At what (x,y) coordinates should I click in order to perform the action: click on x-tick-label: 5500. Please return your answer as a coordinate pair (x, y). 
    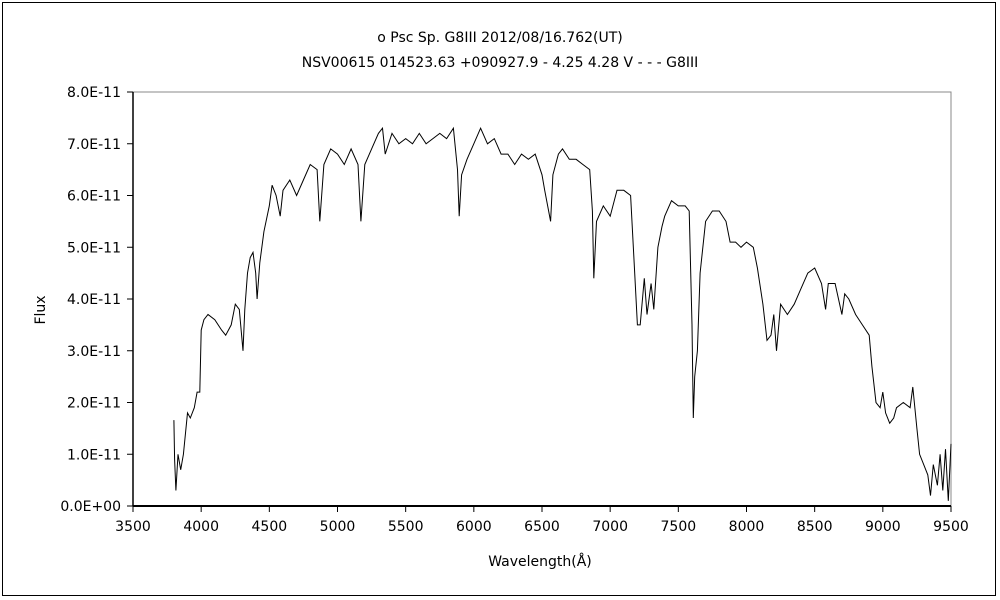
    Looking at the image, I should click on (406, 527).